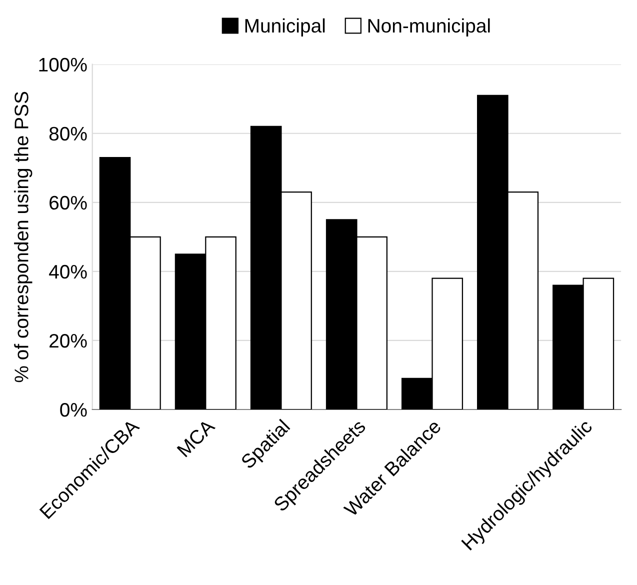  Describe the element at coordinates (68, 133) in the screenshot. I see `y-tick-label: 80%` at that location.